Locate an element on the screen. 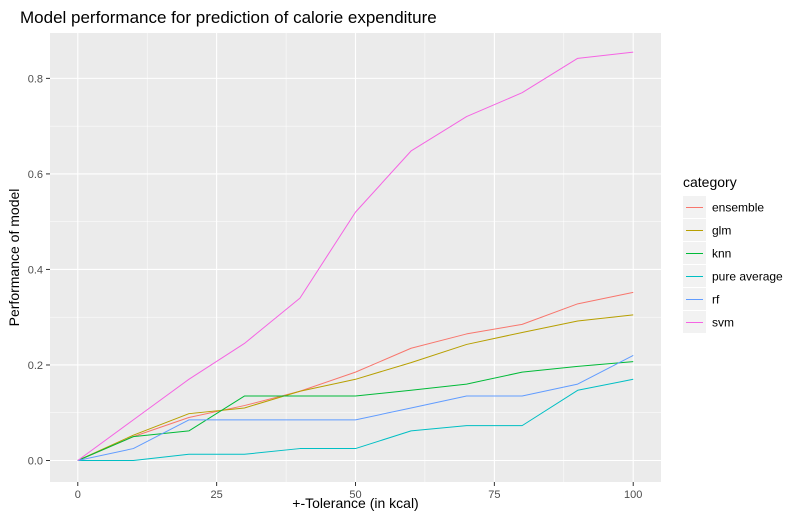  y-tick-label: 0.4 is located at coordinates (35, 270).